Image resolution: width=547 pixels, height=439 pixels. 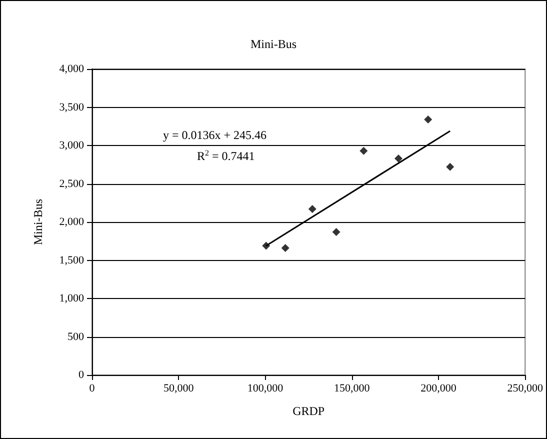 What do you see at coordinates (71, 146) in the screenshot?
I see `y-tick-label: 3,000` at bounding box center [71, 146].